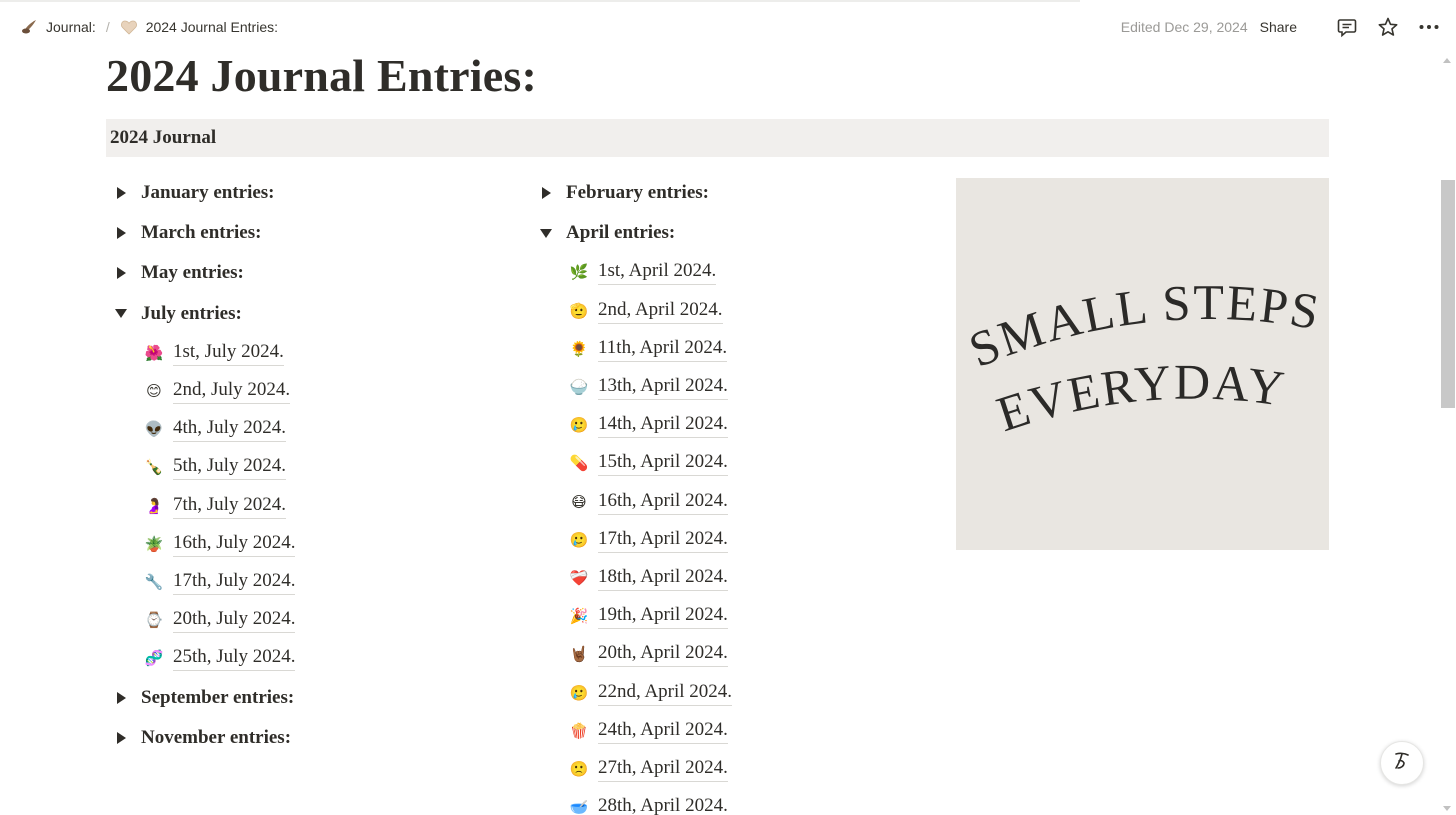  What do you see at coordinates (316, 314) in the screenshot?
I see `toggle-july-entries: July entries:` at bounding box center [316, 314].